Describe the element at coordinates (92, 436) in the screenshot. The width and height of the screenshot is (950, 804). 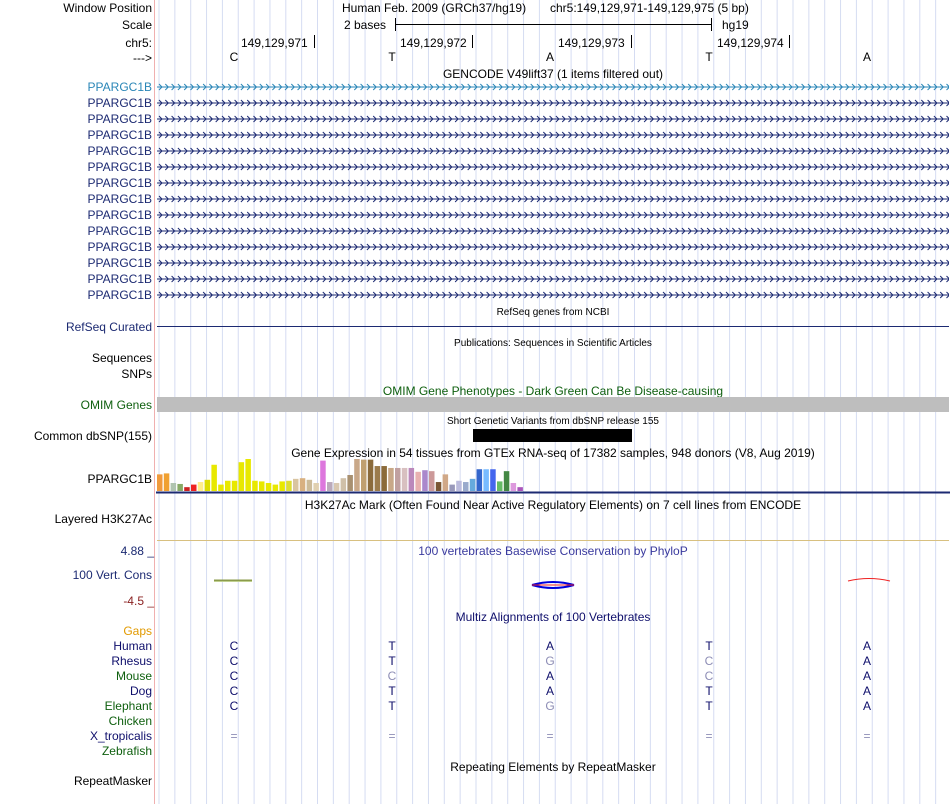
I see `dbsnp-track-label: Common dbSNP(155)` at that location.